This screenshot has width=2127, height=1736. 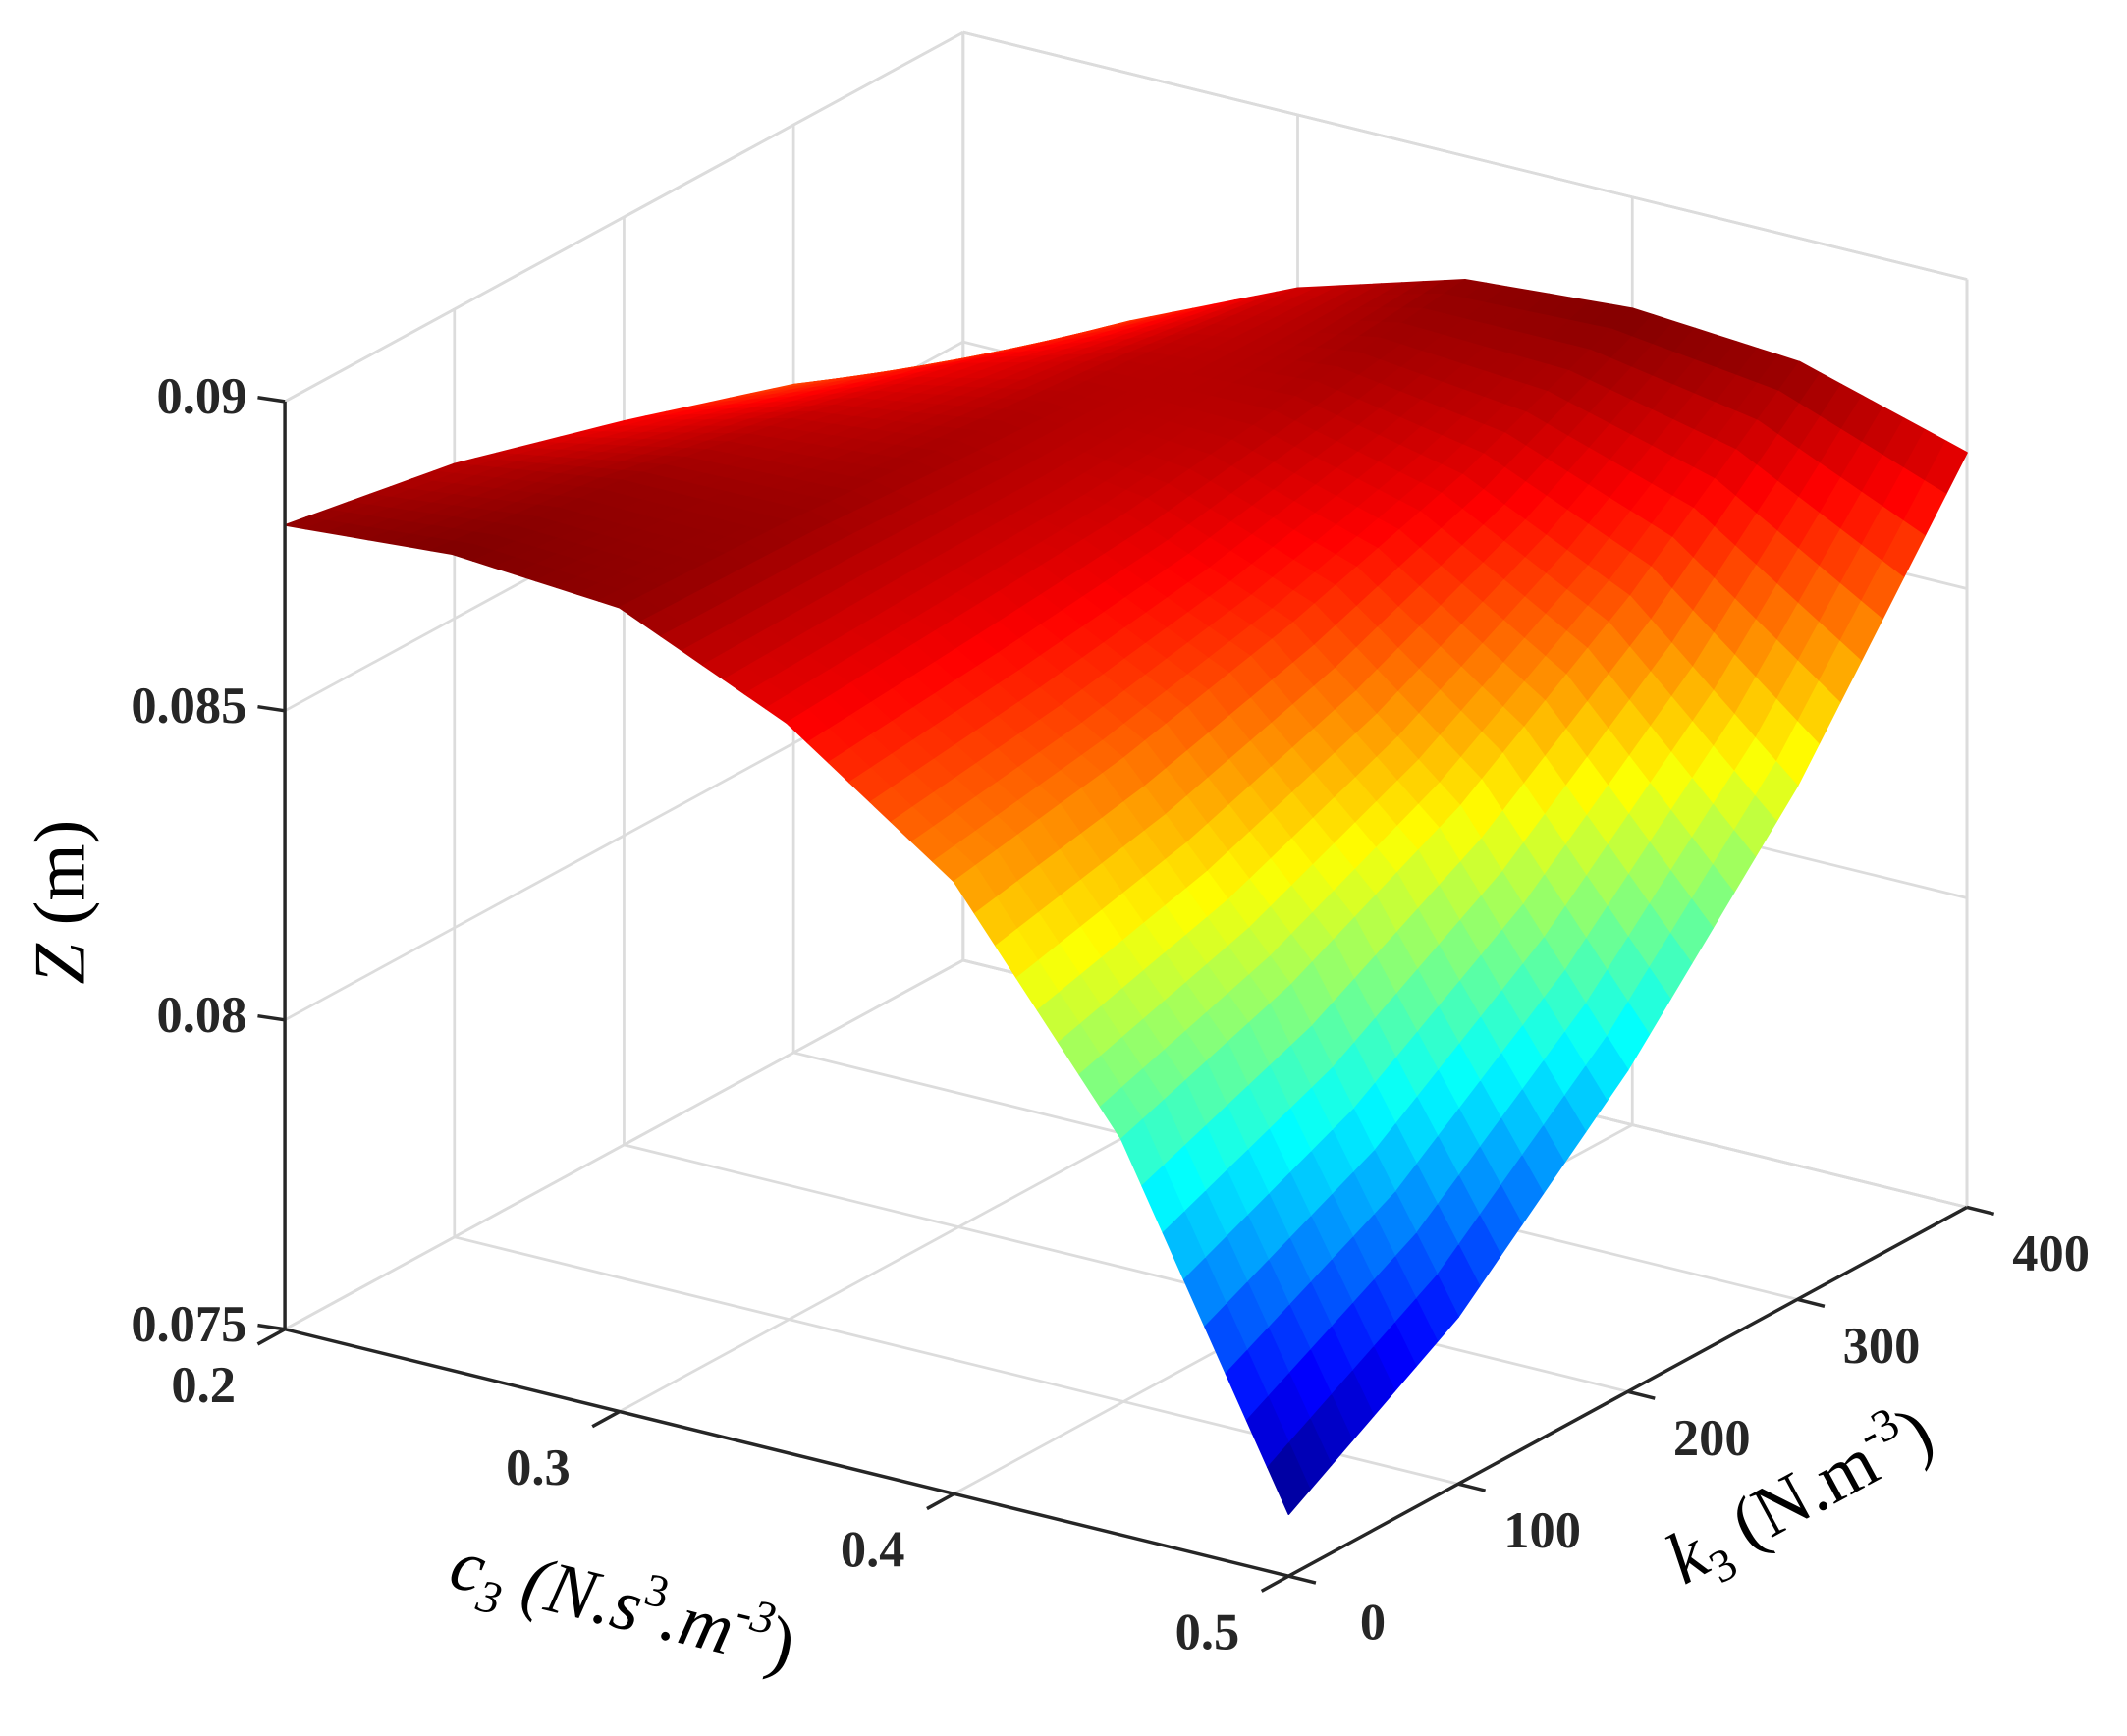 I want to click on z-label-symbol: Z, so click(x=61, y=964).